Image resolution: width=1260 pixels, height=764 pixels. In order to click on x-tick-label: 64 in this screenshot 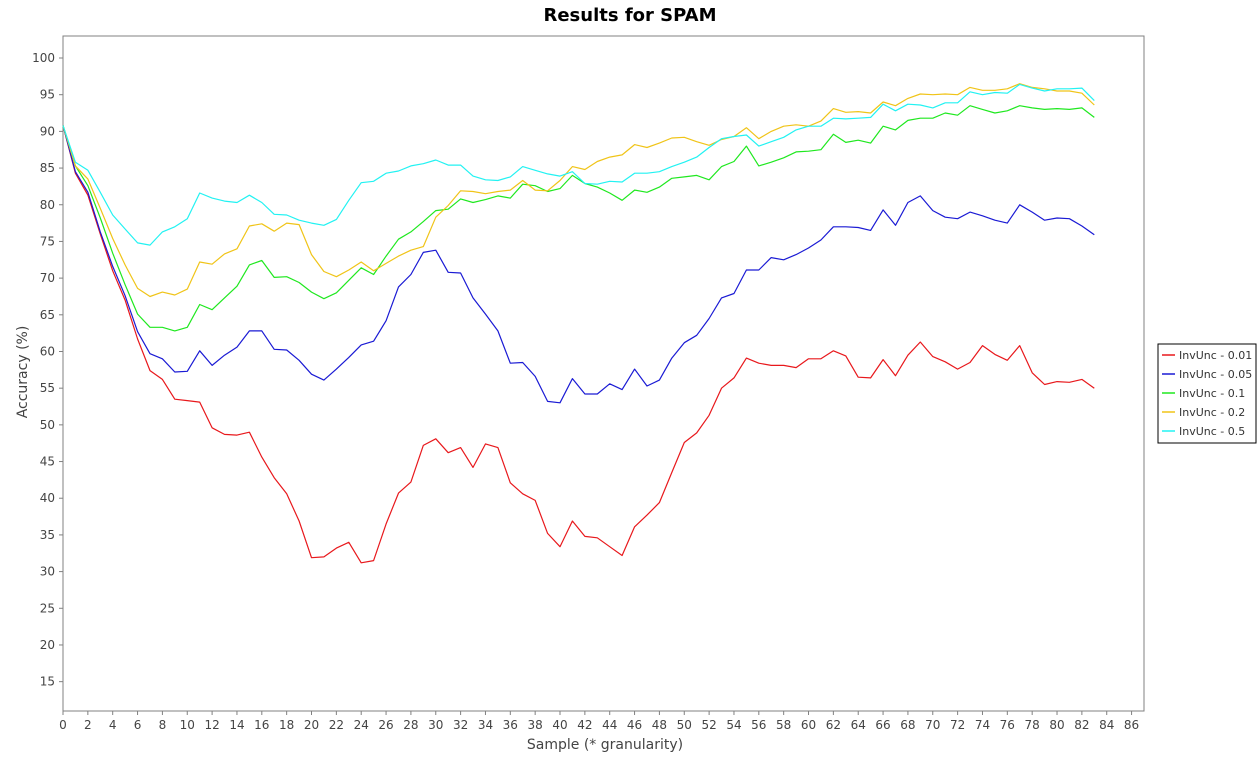, I will do `click(858, 725)`.